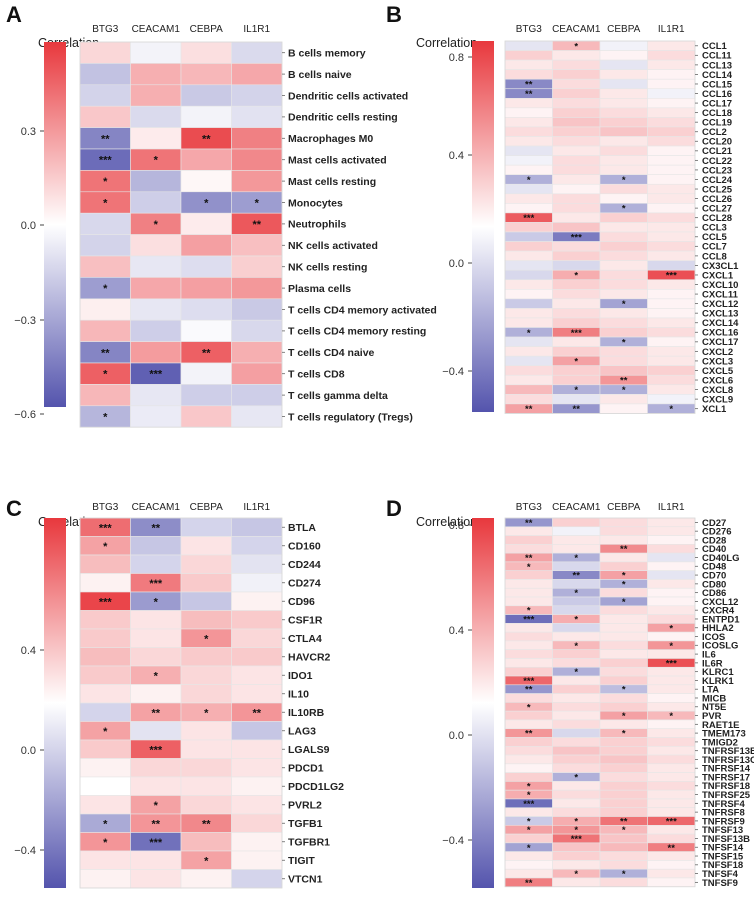 The height and width of the screenshot is (915, 754). I want to click on colorbar-tick-label: 0.4, so click(456, 156).